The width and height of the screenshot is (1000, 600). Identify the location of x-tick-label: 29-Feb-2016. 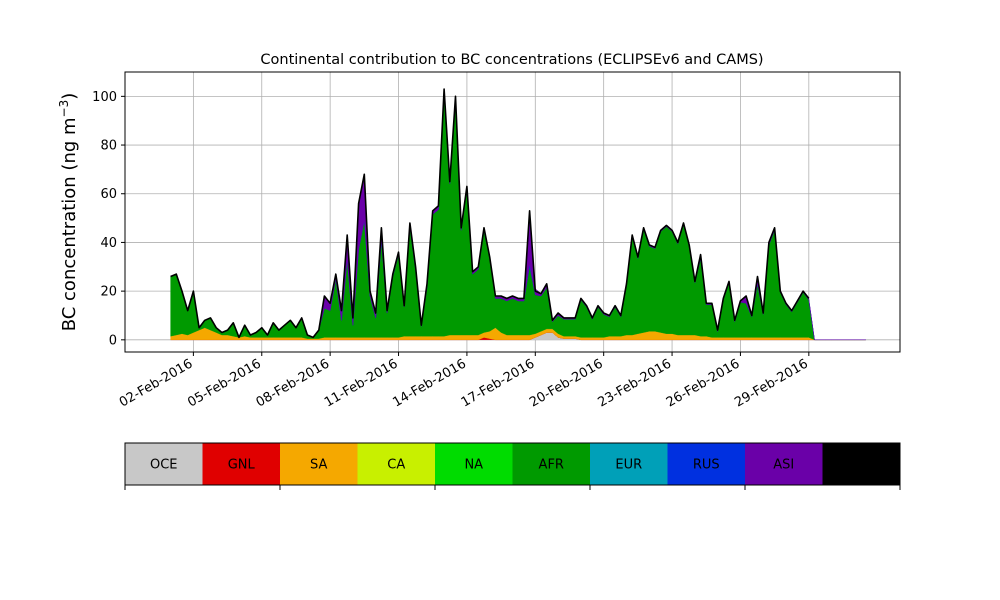
(771, 383).